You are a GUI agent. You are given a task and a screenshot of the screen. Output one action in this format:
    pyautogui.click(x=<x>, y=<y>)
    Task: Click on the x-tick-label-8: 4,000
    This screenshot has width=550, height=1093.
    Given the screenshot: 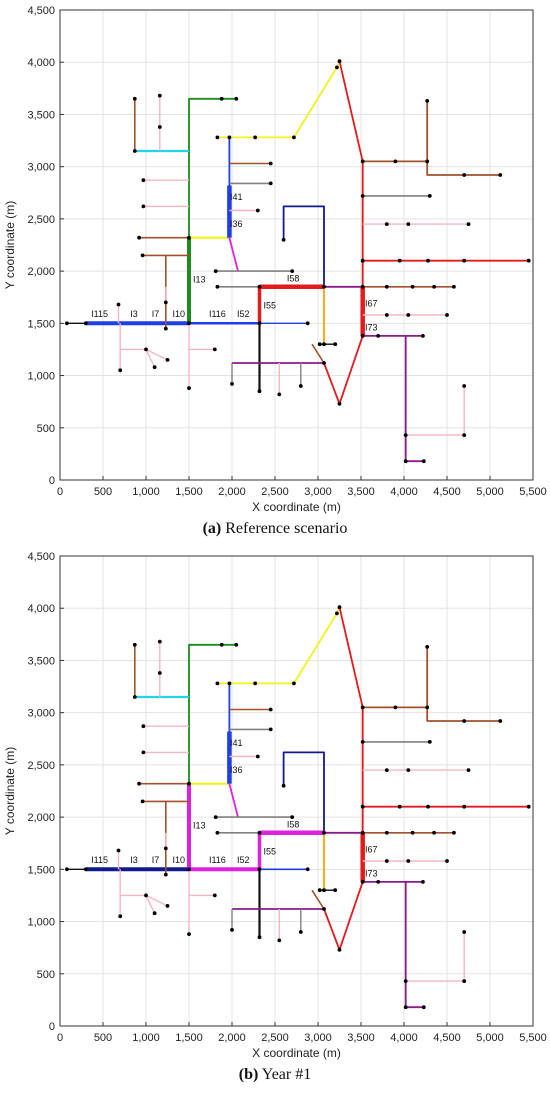 What is the action you would take?
    pyautogui.click(x=404, y=492)
    